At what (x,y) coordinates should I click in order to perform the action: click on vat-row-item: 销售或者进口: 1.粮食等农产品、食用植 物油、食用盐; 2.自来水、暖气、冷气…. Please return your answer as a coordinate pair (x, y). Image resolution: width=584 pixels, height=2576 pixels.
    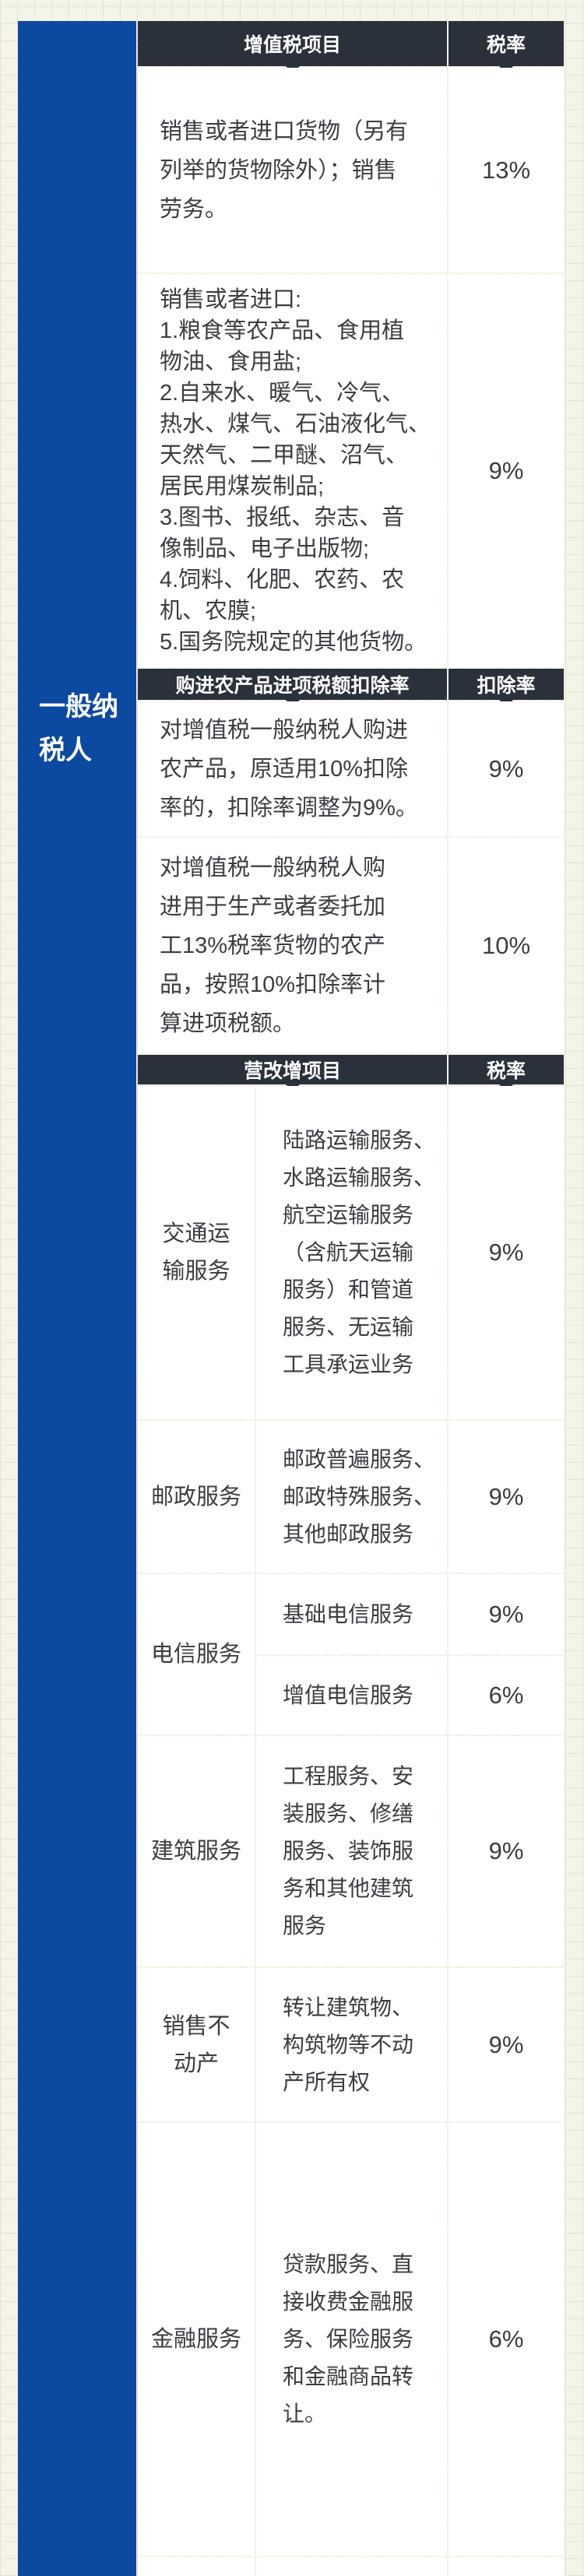
    Looking at the image, I should click on (292, 471).